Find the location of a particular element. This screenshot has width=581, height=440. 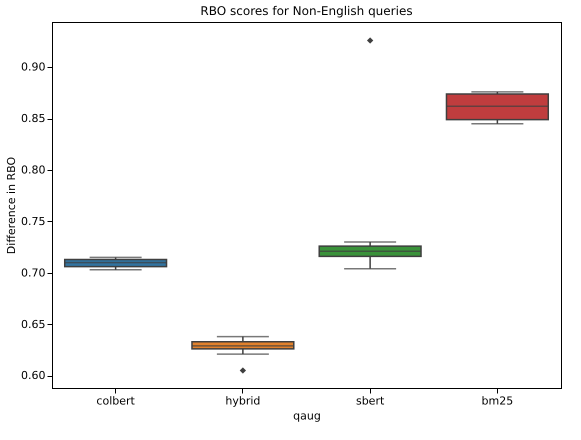

y-tick-label: 0.85 is located at coordinates (33, 119).